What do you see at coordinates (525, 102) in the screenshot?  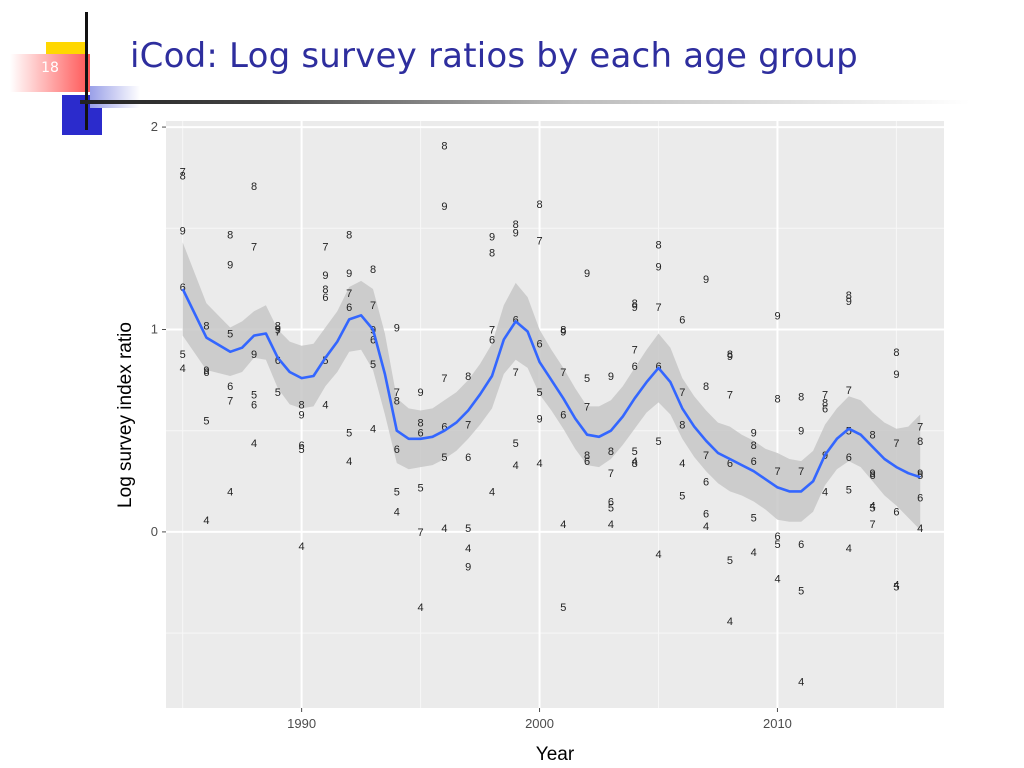 I see `title-underline` at bounding box center [525, 102].